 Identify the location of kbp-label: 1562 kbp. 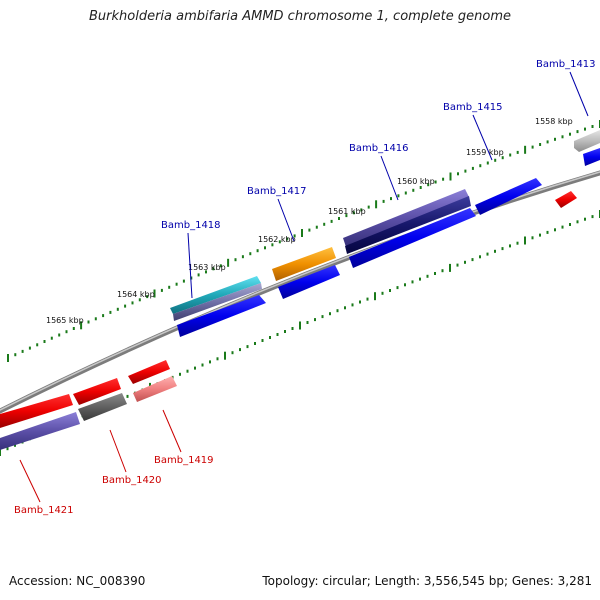
(277, 239).